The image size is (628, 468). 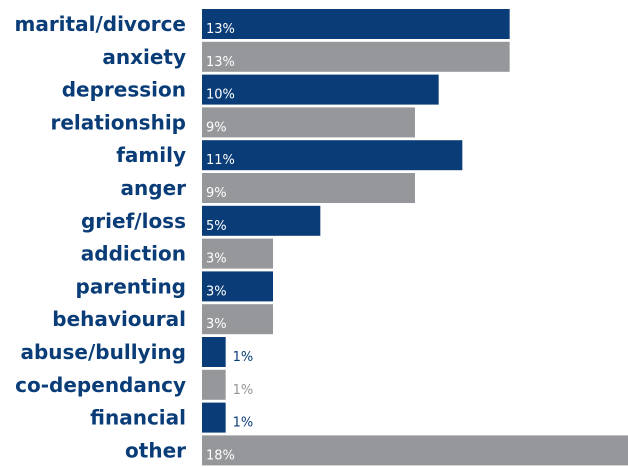 I want to click on value-label: 11%, so click(x=220, y=160).